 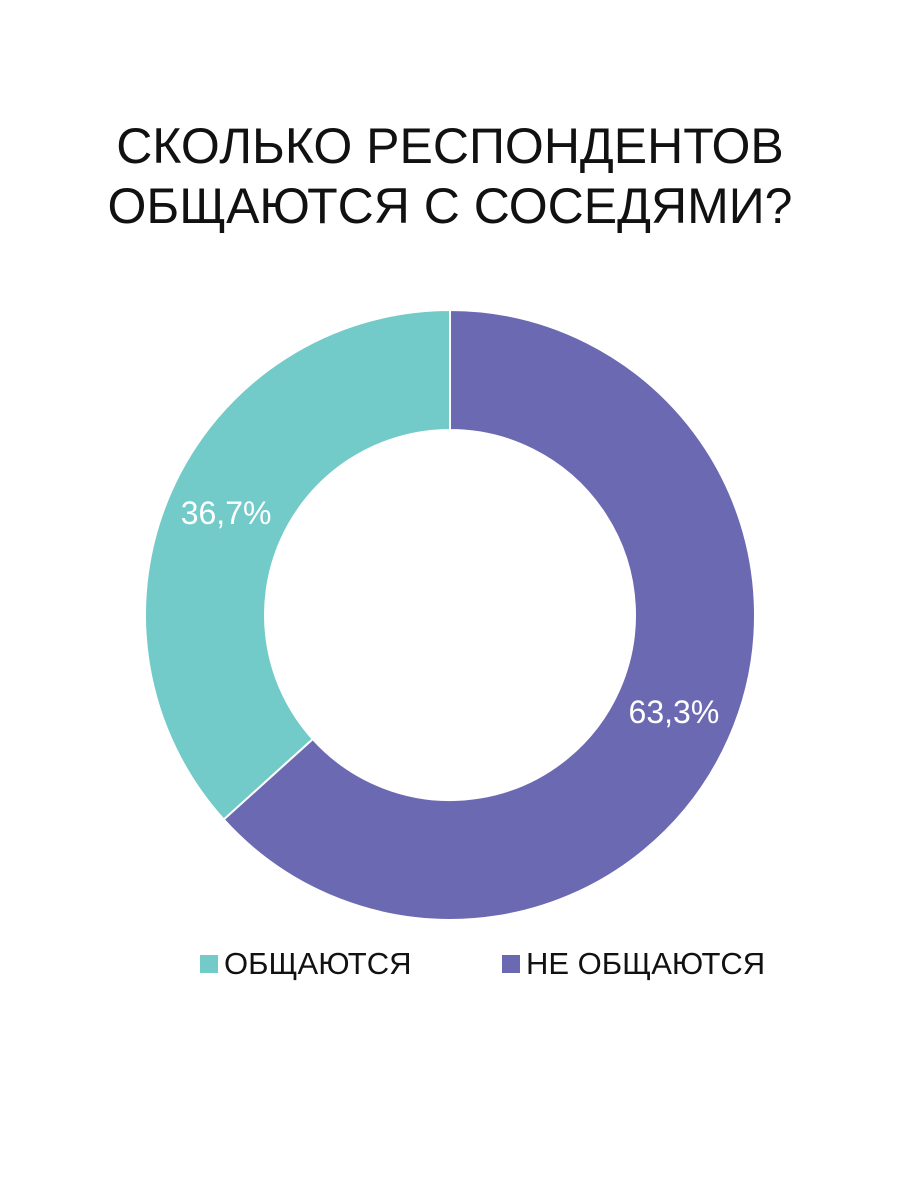 I want to click on data-label: 63,3%, so click(x=674, y=712).